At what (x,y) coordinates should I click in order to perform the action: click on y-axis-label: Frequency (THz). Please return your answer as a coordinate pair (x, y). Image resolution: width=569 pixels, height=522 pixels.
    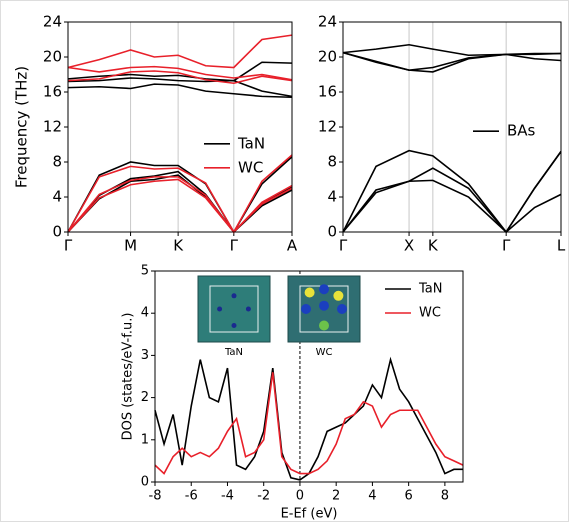
    Looking at the image, I should click on (22, 127).